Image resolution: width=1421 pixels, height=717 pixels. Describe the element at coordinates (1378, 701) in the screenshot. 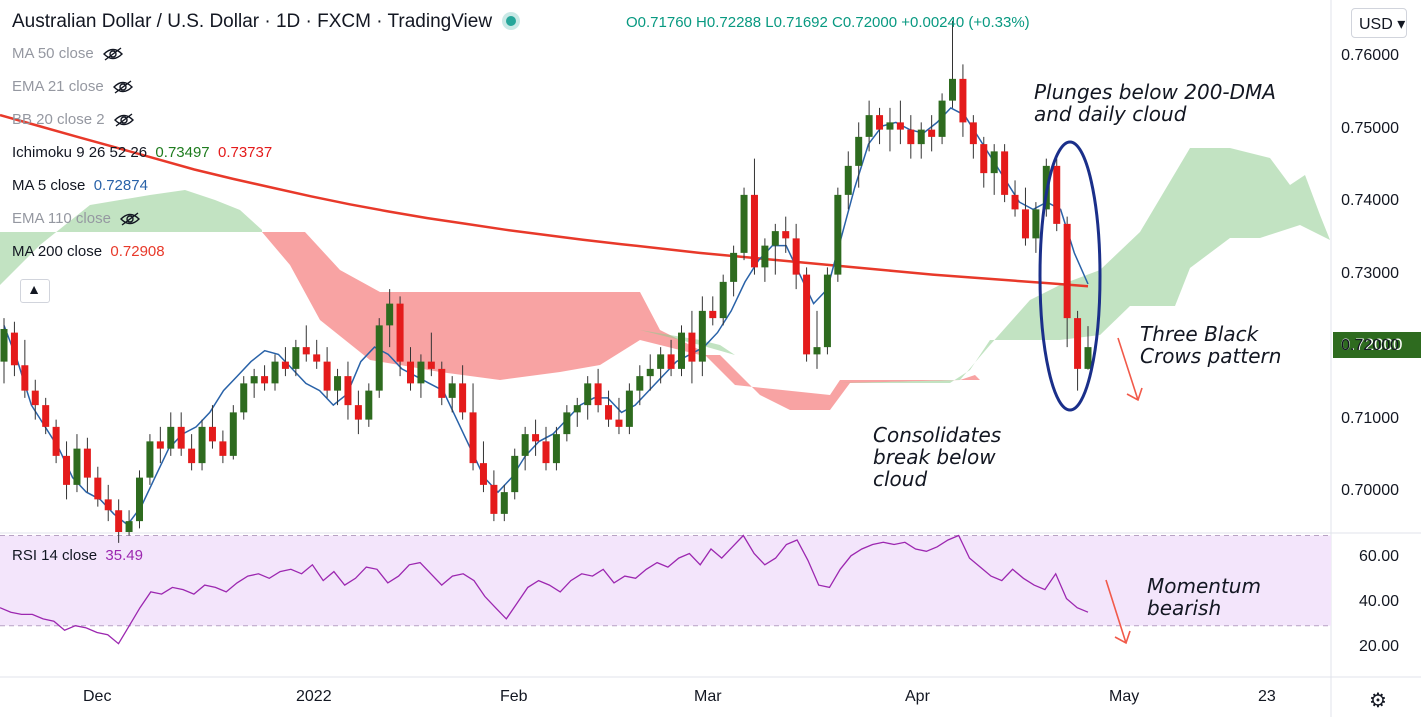

I see `gear-icon: ⚙` at that location.